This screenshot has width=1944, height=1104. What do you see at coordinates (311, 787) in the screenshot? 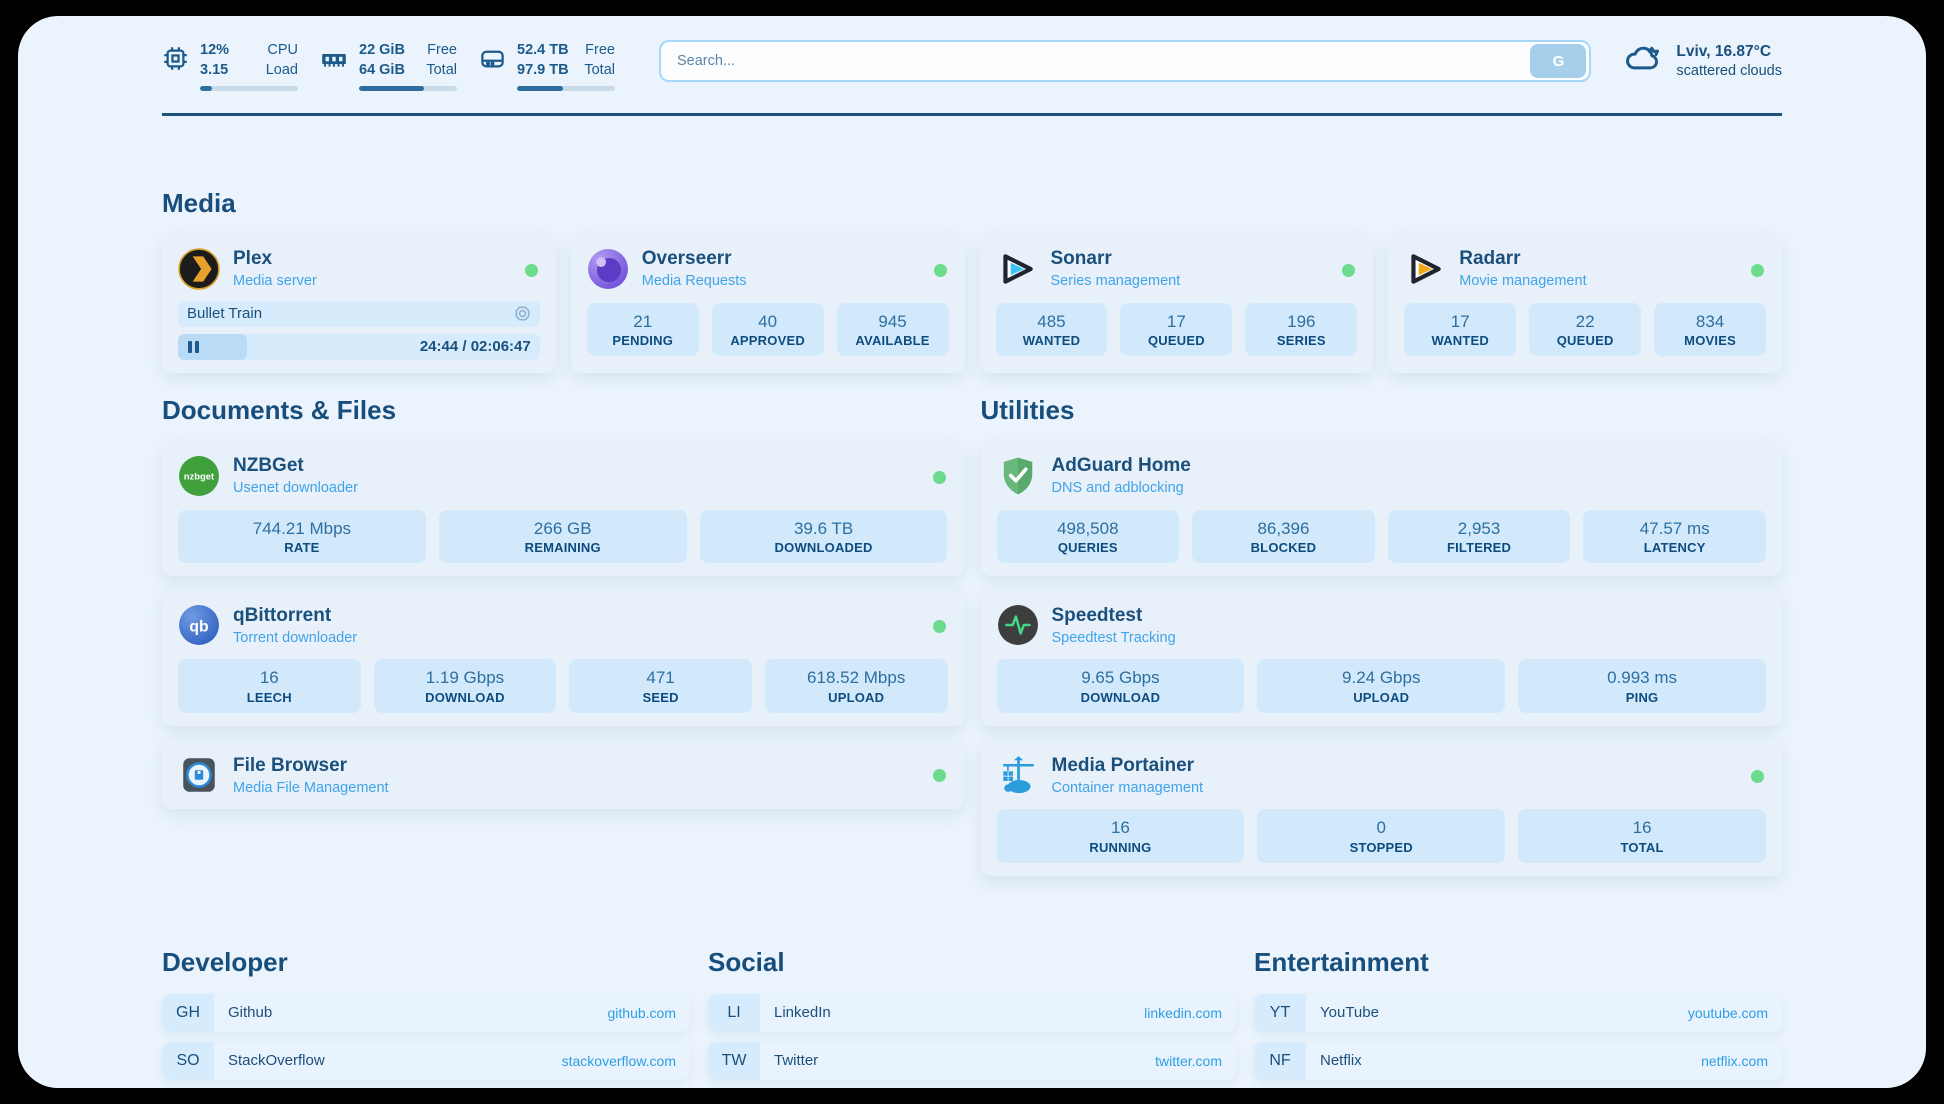
I see `app-desc: Media File Management` at bounding box center [311, 787].